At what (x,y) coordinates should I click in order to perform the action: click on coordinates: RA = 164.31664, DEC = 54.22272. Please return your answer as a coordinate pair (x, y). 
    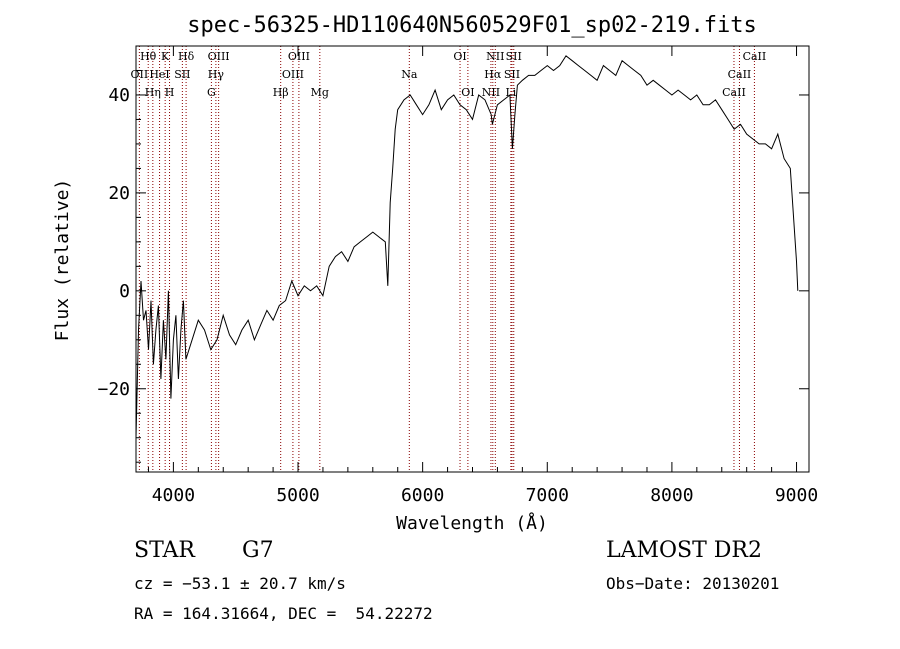
    Looking at the image, I should click on (283, 613).